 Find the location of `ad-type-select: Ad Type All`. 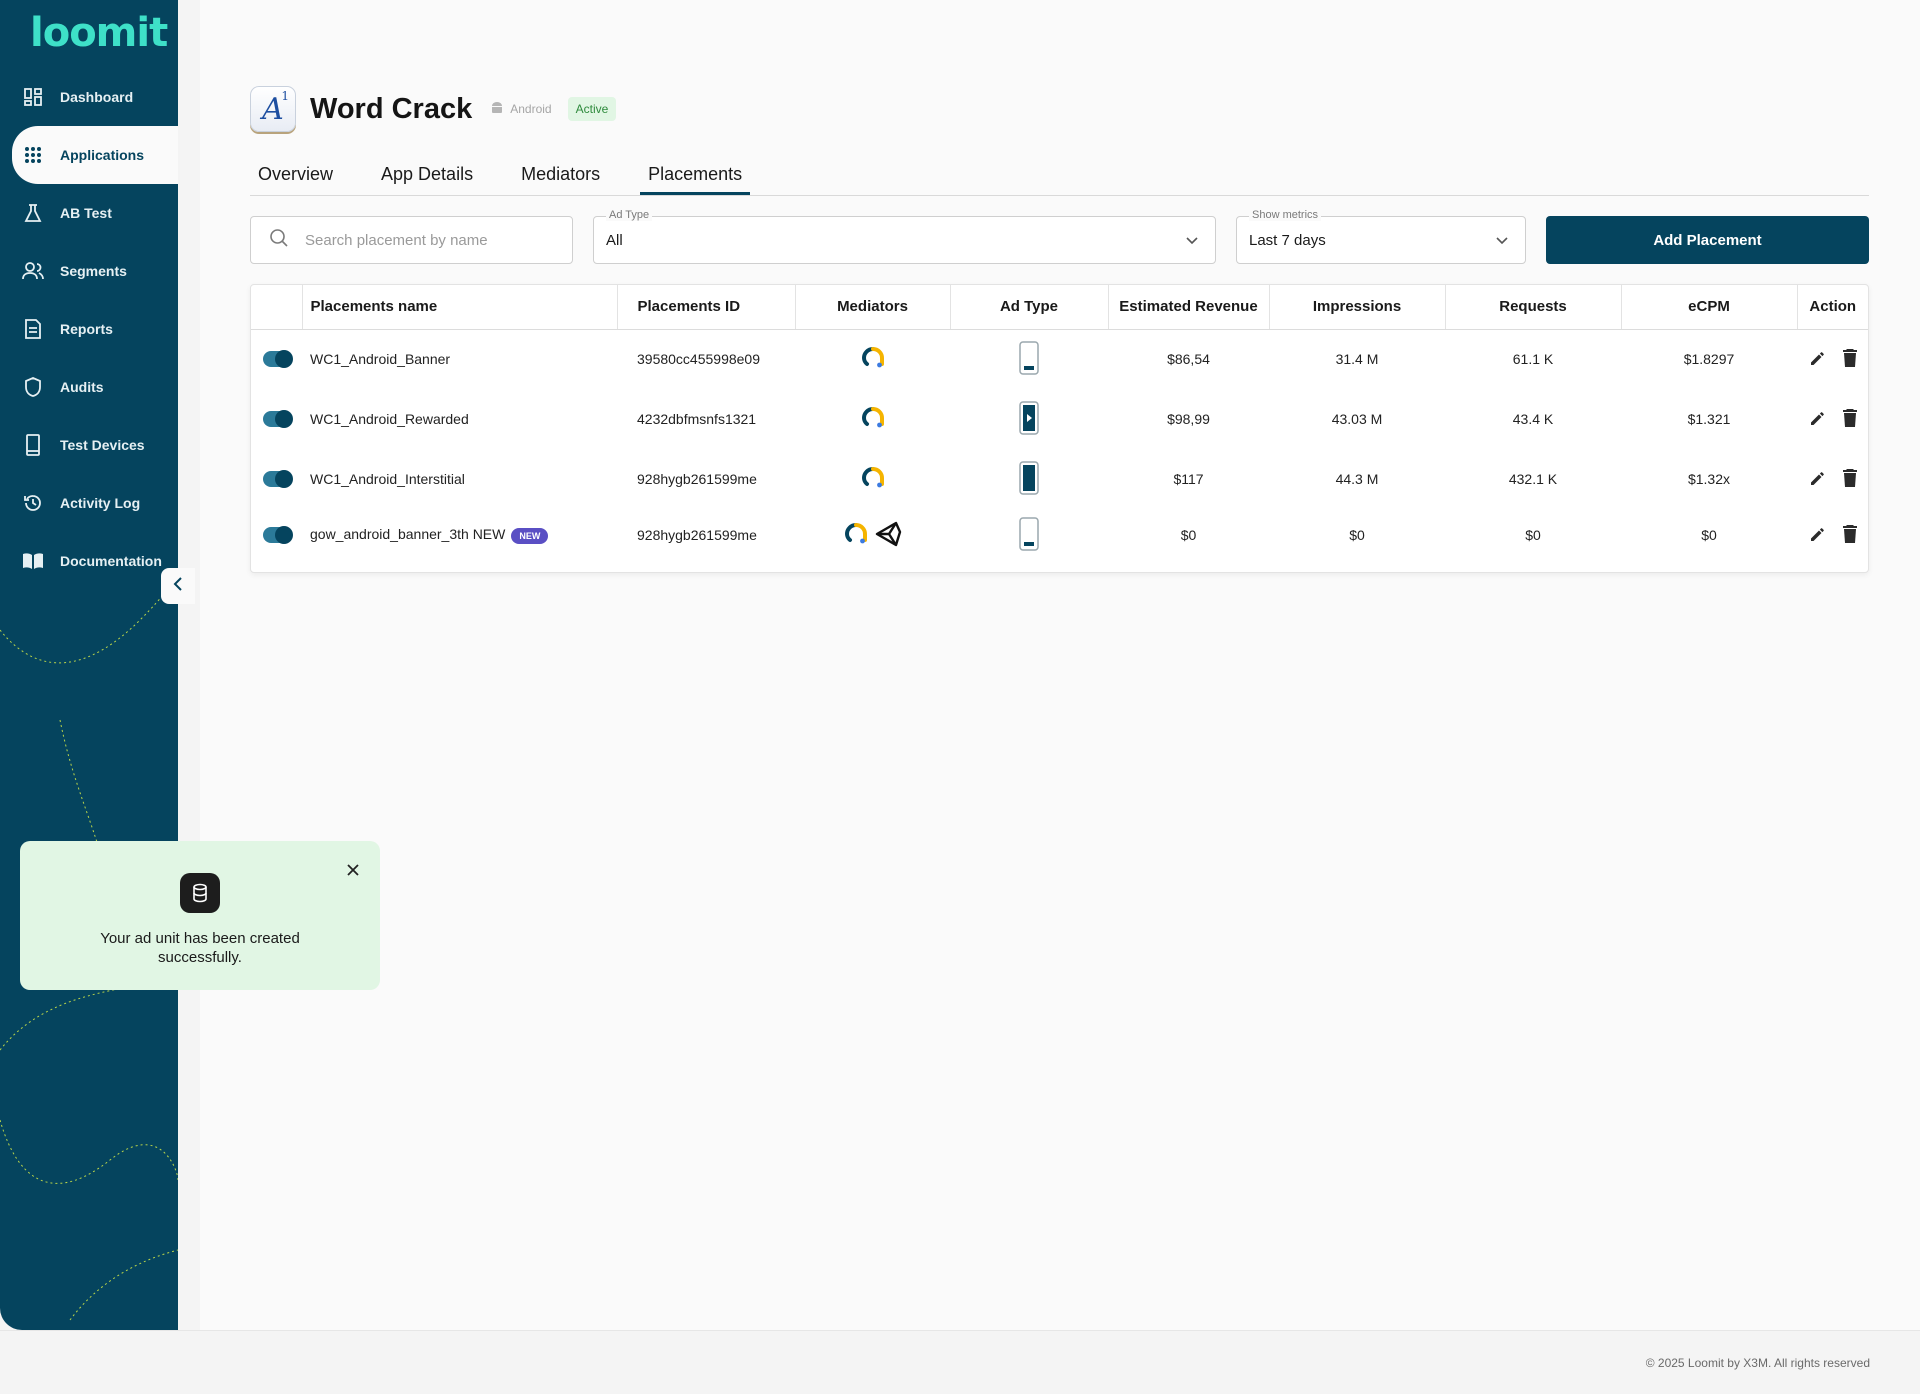

ad-type-select: Ad Type All is located at coordinates (904, 236).